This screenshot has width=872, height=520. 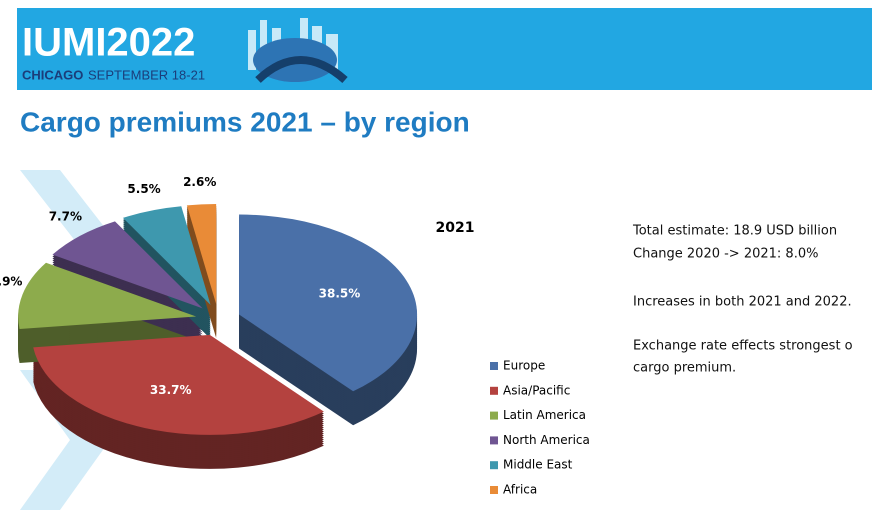 I want to click on slide-title: Cargo premiums 2021 – by region, so click(x=245, y=121).